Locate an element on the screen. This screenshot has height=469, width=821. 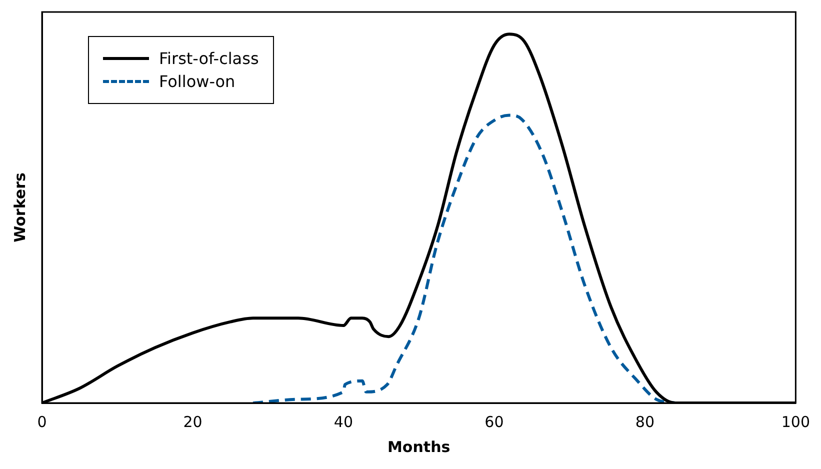
x-tick-label: 80 is located at coordinates (644, 421).